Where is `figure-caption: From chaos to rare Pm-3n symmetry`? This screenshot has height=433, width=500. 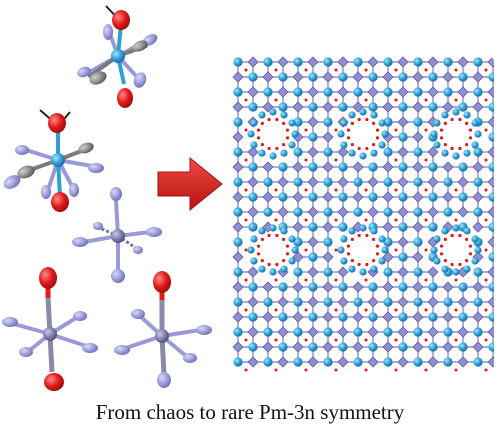 figure-caption: From chaos to rare Pm-3n symmetry is located at coordinates (250, 412).